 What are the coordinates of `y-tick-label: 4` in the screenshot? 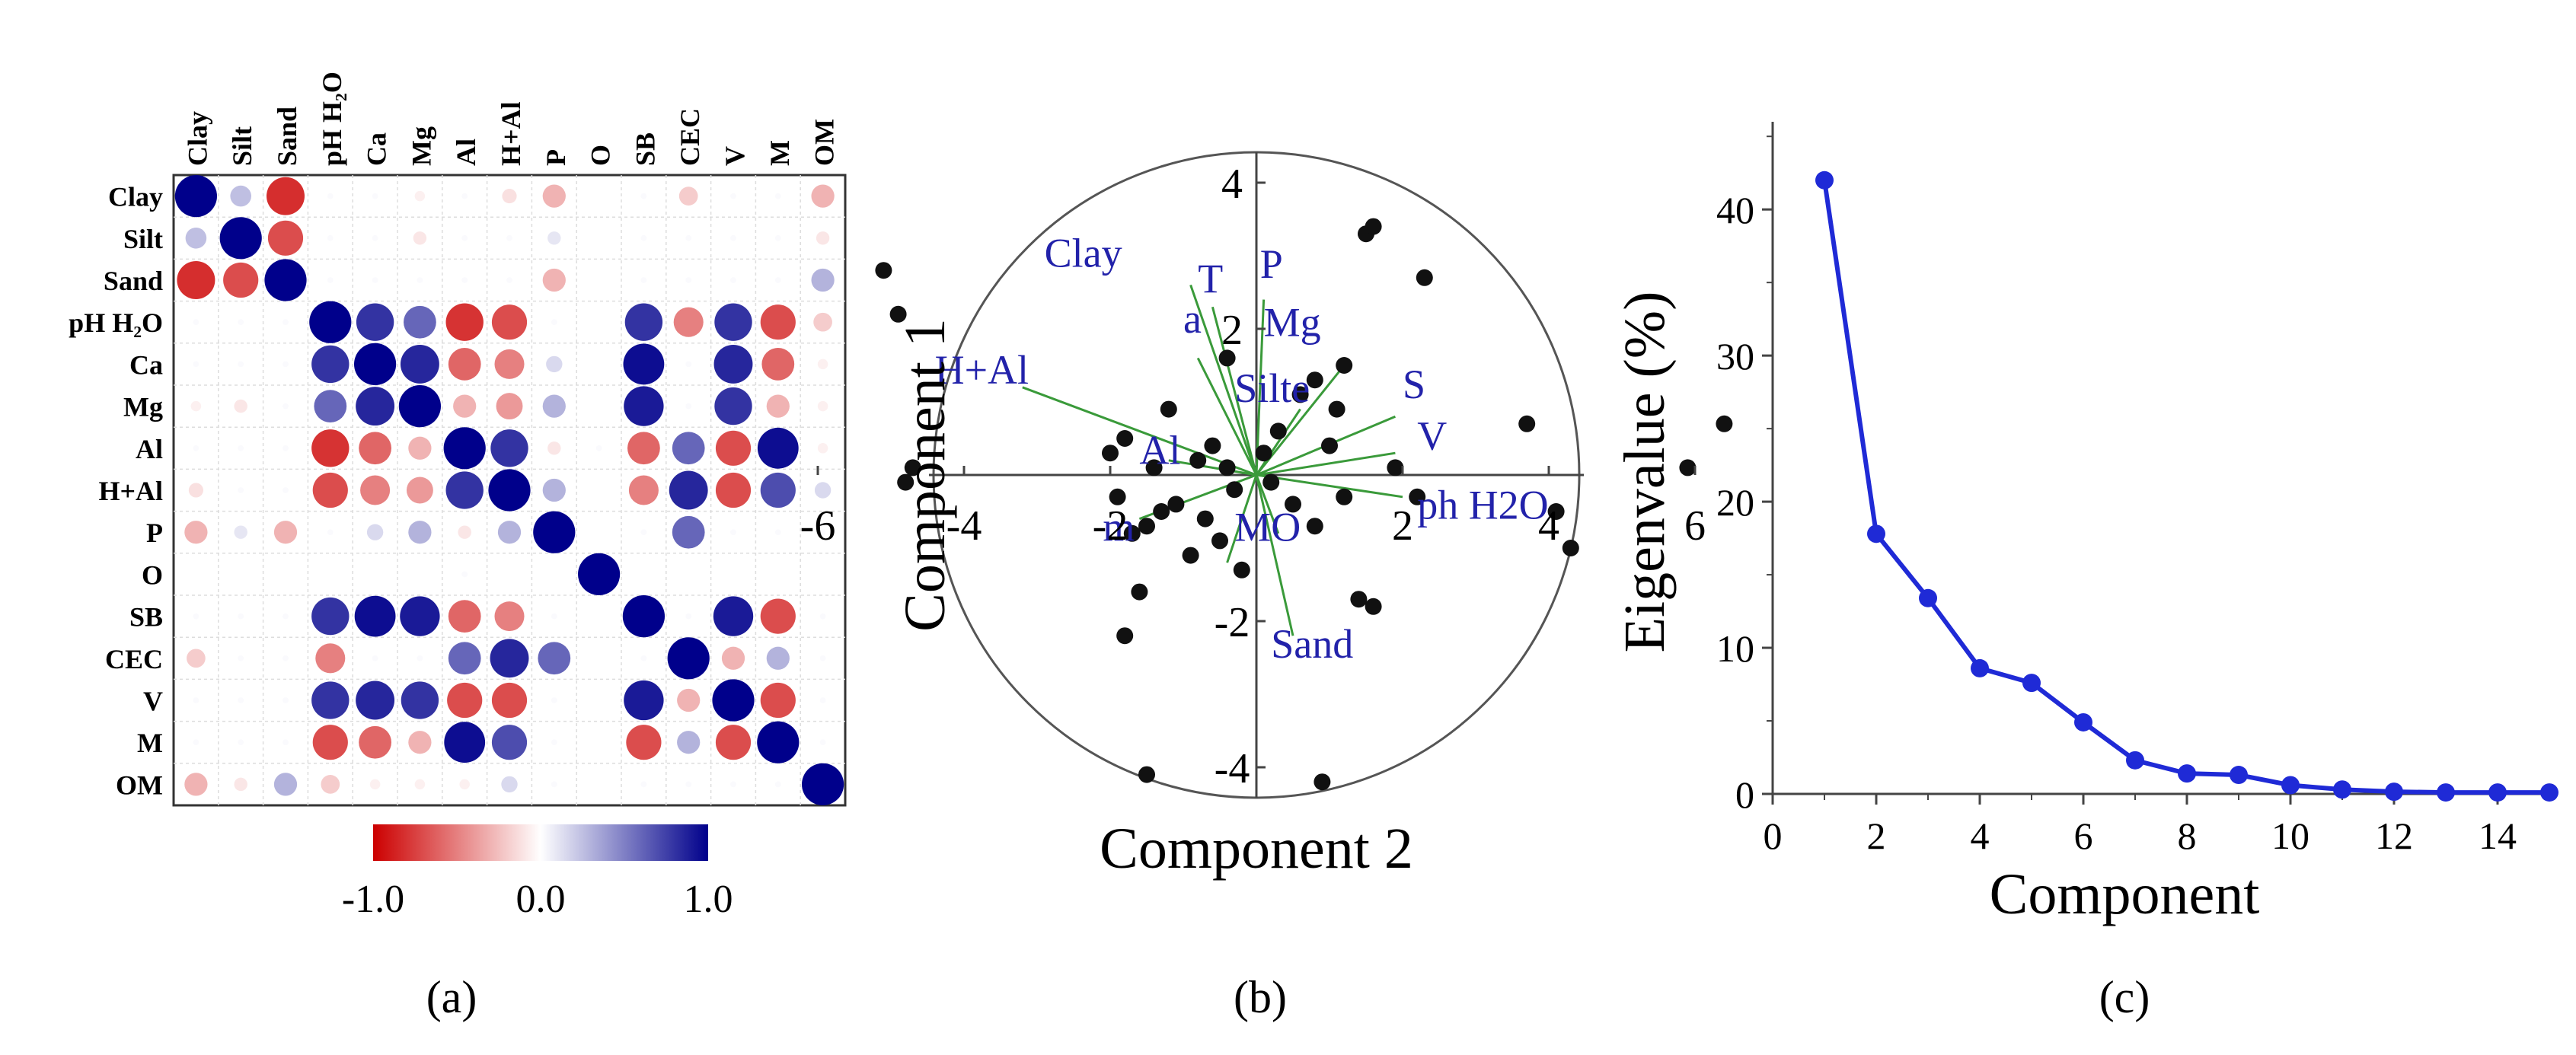 It's located at (1232, 184).